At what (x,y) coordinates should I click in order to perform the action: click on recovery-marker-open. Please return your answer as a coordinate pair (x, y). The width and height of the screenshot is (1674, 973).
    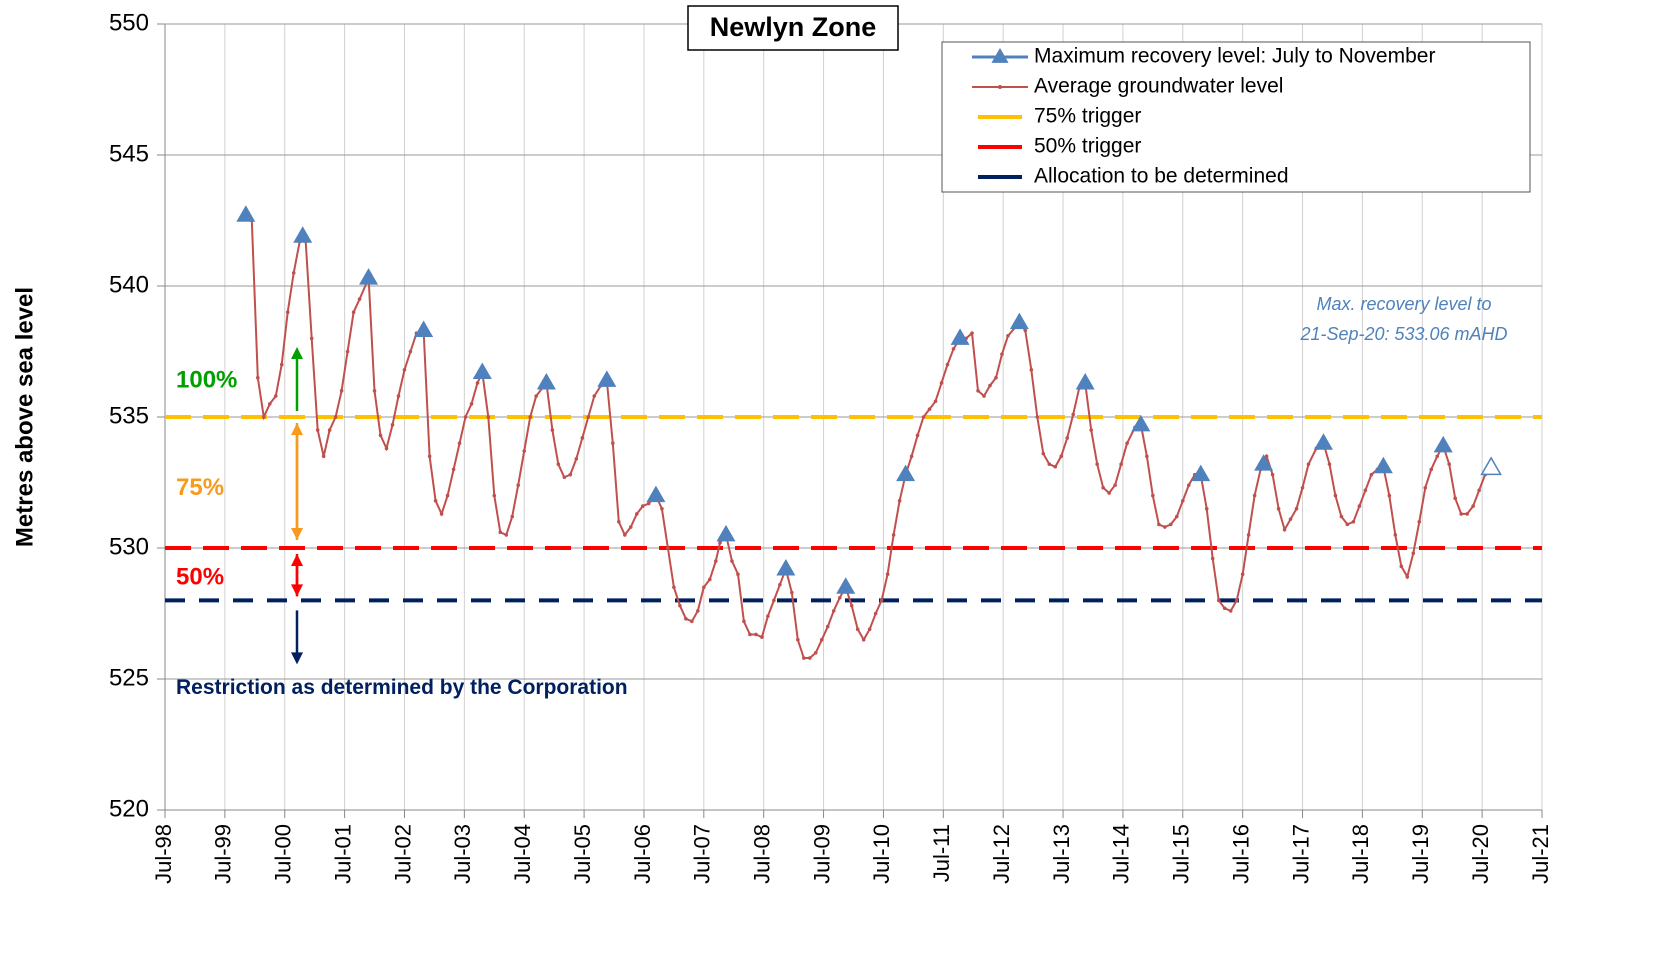
    Looking at the image, I should click on (1491, 466).